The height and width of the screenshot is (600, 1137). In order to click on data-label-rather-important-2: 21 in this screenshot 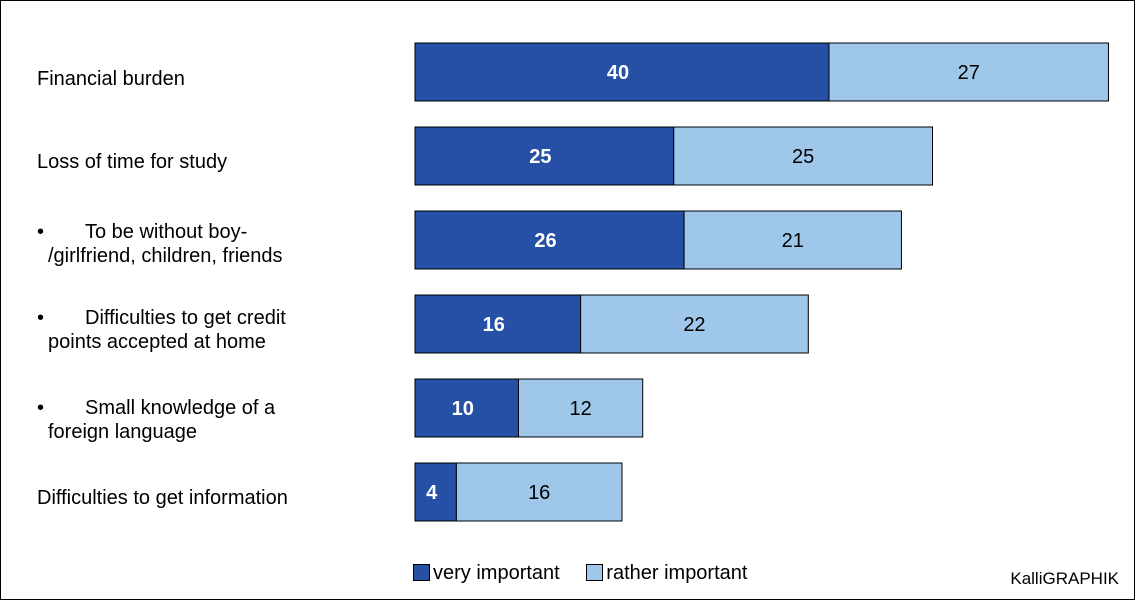, I will do `click(793, 241)`.